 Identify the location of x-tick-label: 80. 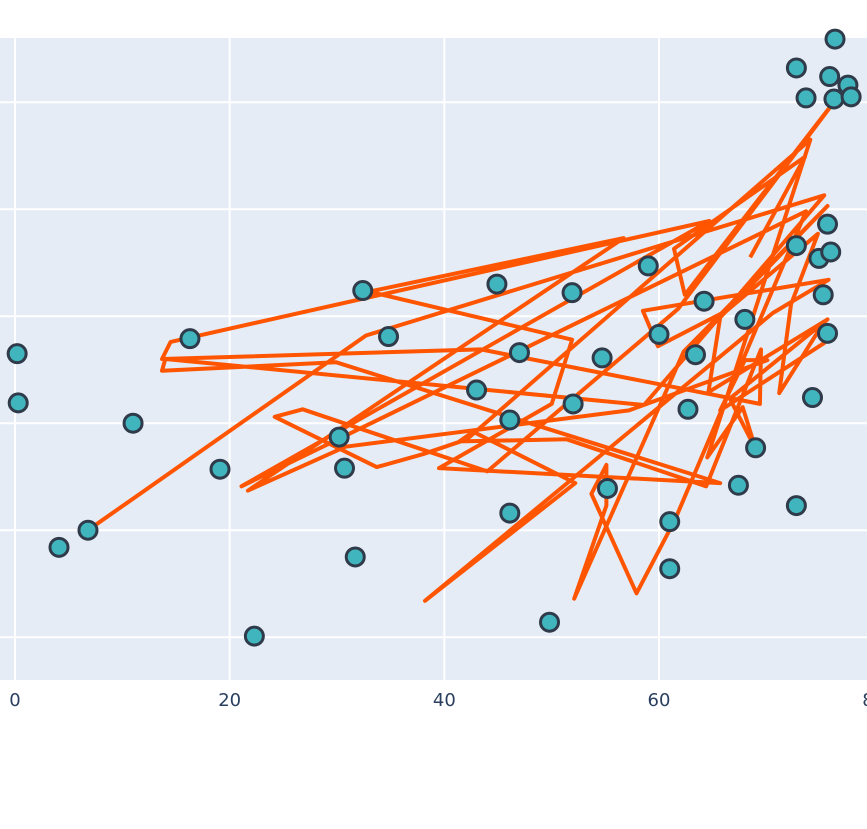
(864, 700).